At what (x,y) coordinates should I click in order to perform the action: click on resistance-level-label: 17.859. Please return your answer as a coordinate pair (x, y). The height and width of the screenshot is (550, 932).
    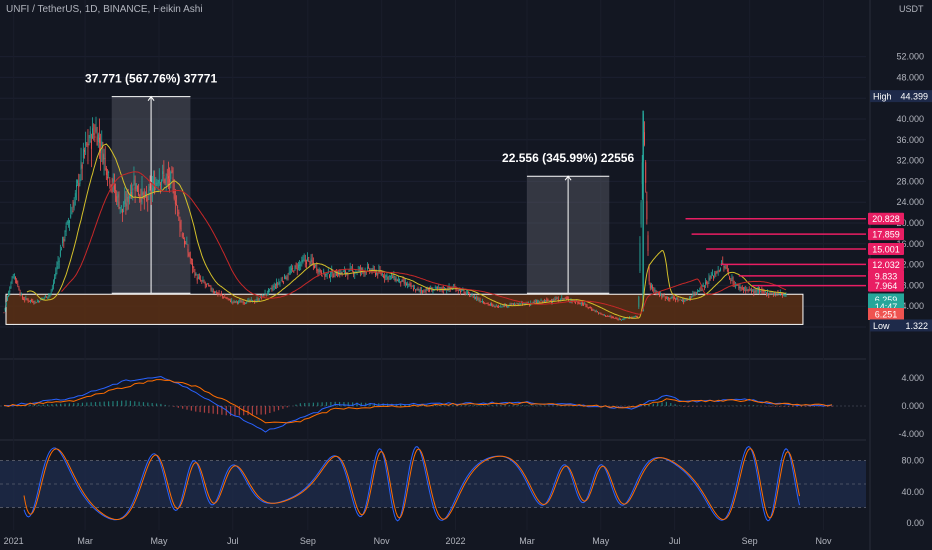
    Looking at the image, I should click on (886, 235).